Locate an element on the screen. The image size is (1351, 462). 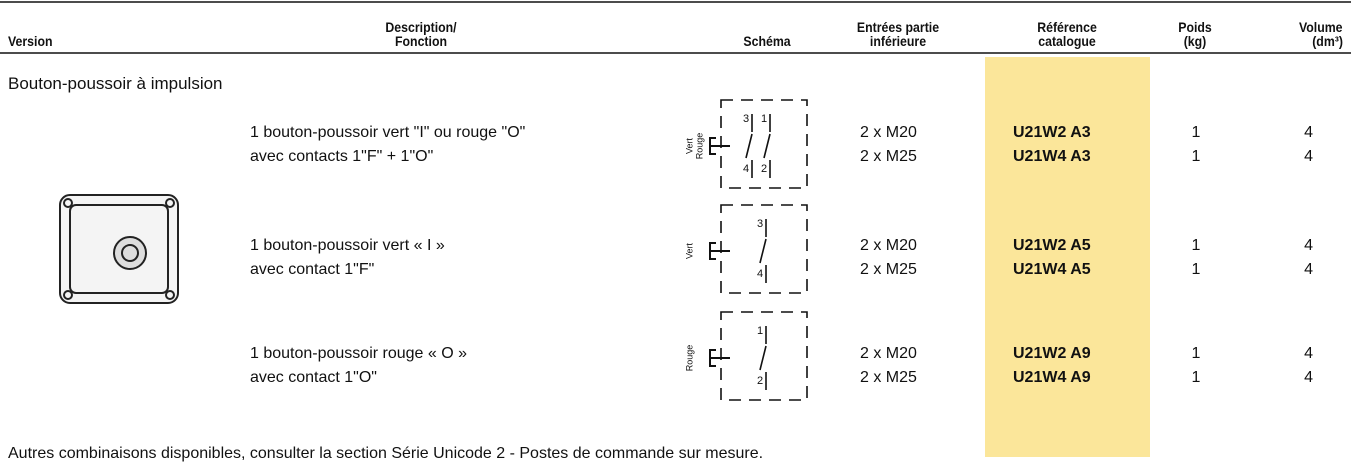
product-image is located at coordinates (119, 249).